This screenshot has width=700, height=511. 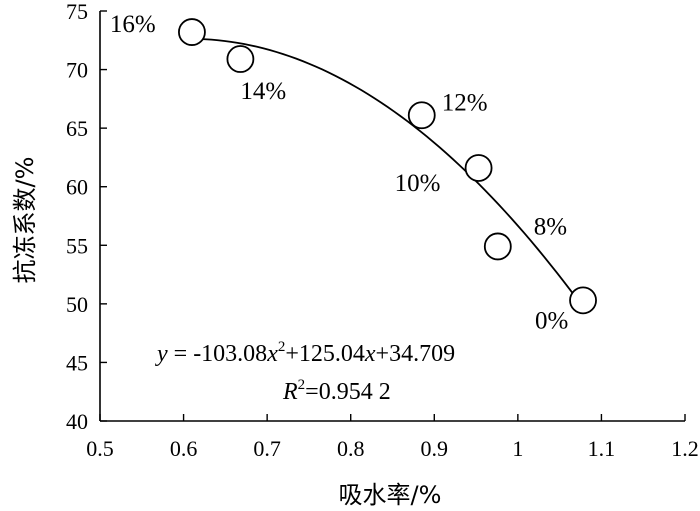 What do you see at coordinates (351, 448) in the screenshot?
I see `x-tick-label: 0.8` at bounding box center [351, 448].